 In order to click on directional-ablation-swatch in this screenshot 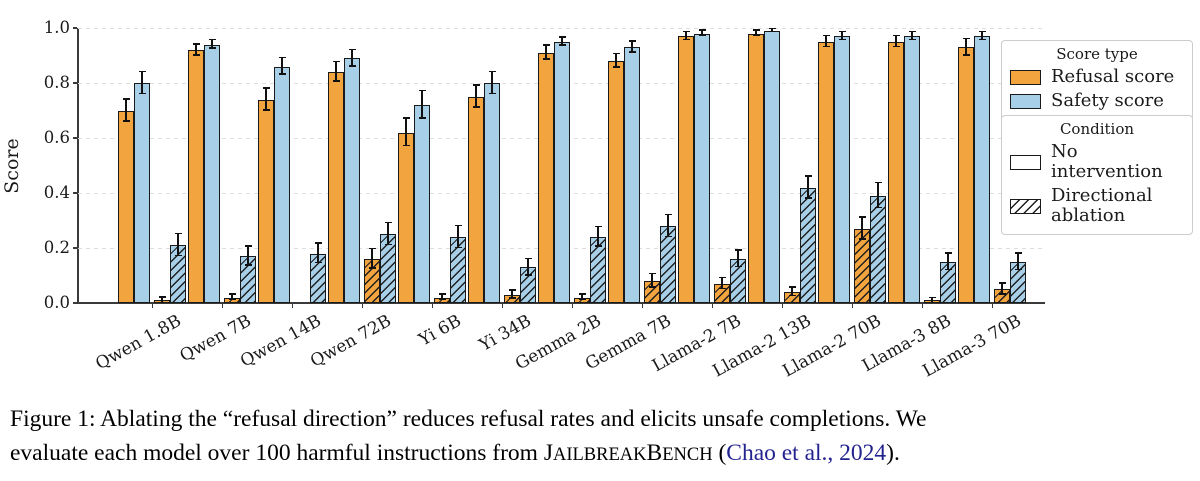, I will do `click(1025, 206)`.